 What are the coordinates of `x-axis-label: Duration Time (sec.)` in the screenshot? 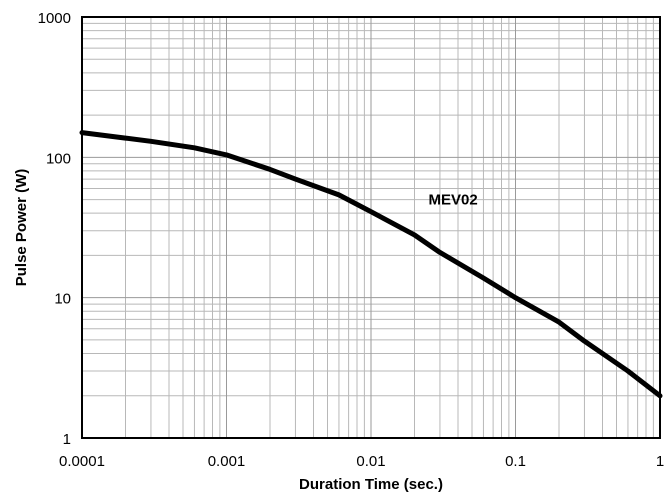 It's located at (371, 484).